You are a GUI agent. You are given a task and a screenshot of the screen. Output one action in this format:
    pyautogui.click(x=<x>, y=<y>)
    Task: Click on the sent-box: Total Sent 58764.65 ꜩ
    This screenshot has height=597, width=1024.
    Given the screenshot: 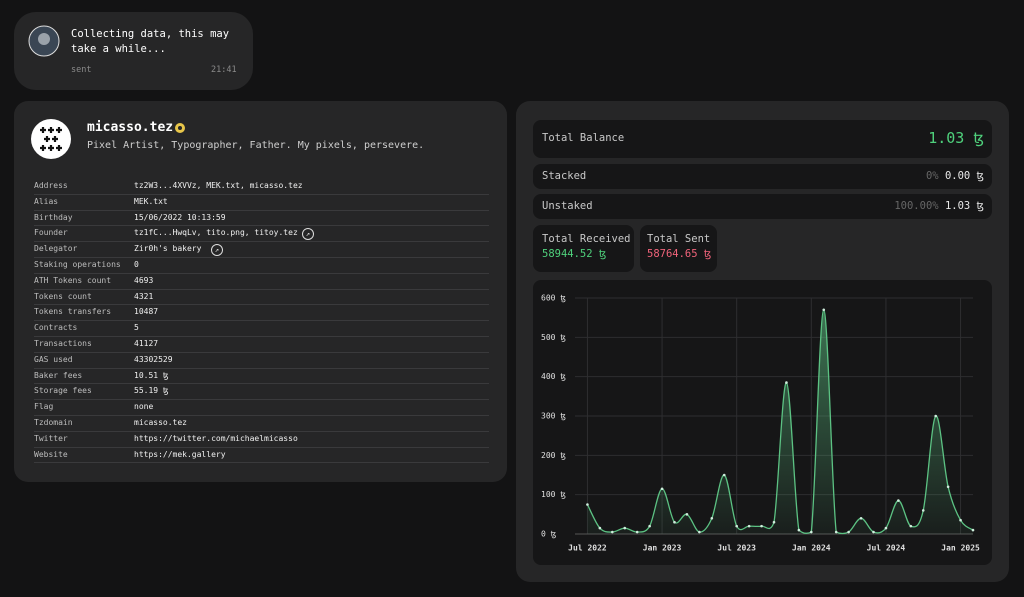 What is the action you would take?
    pyautogui.click(x=678, y=248)
    